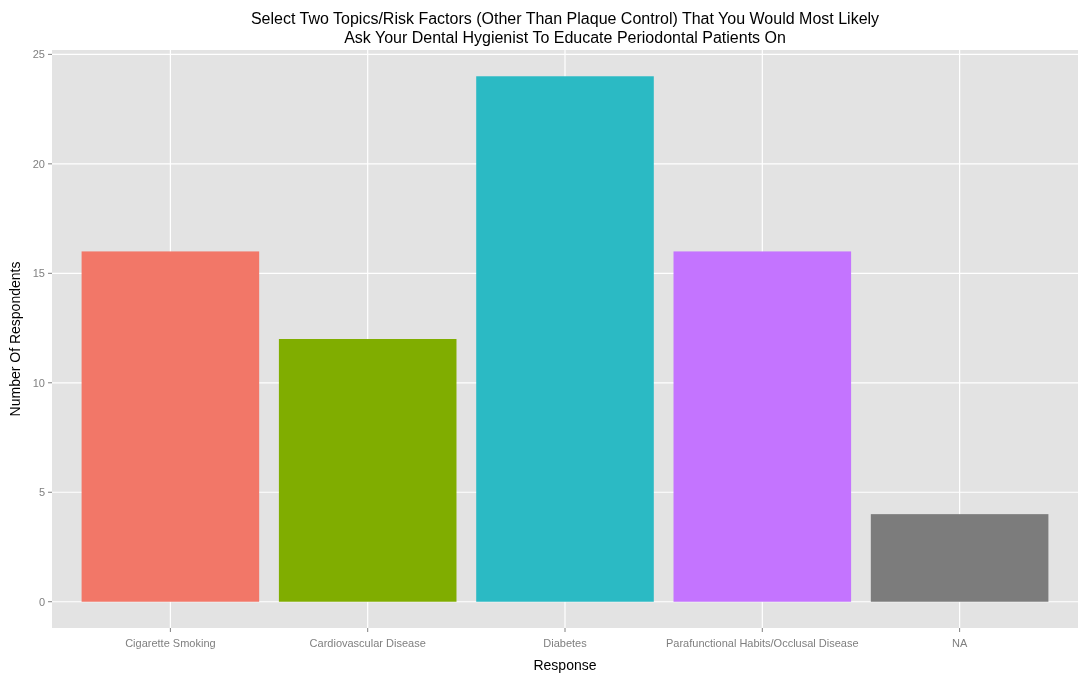 The width and height of the screenshot is (1081, 674). Describe the element at coordinates (170, 643) in the screenshot. I see `x-tick-label: Cigarette Smoking` at that location.